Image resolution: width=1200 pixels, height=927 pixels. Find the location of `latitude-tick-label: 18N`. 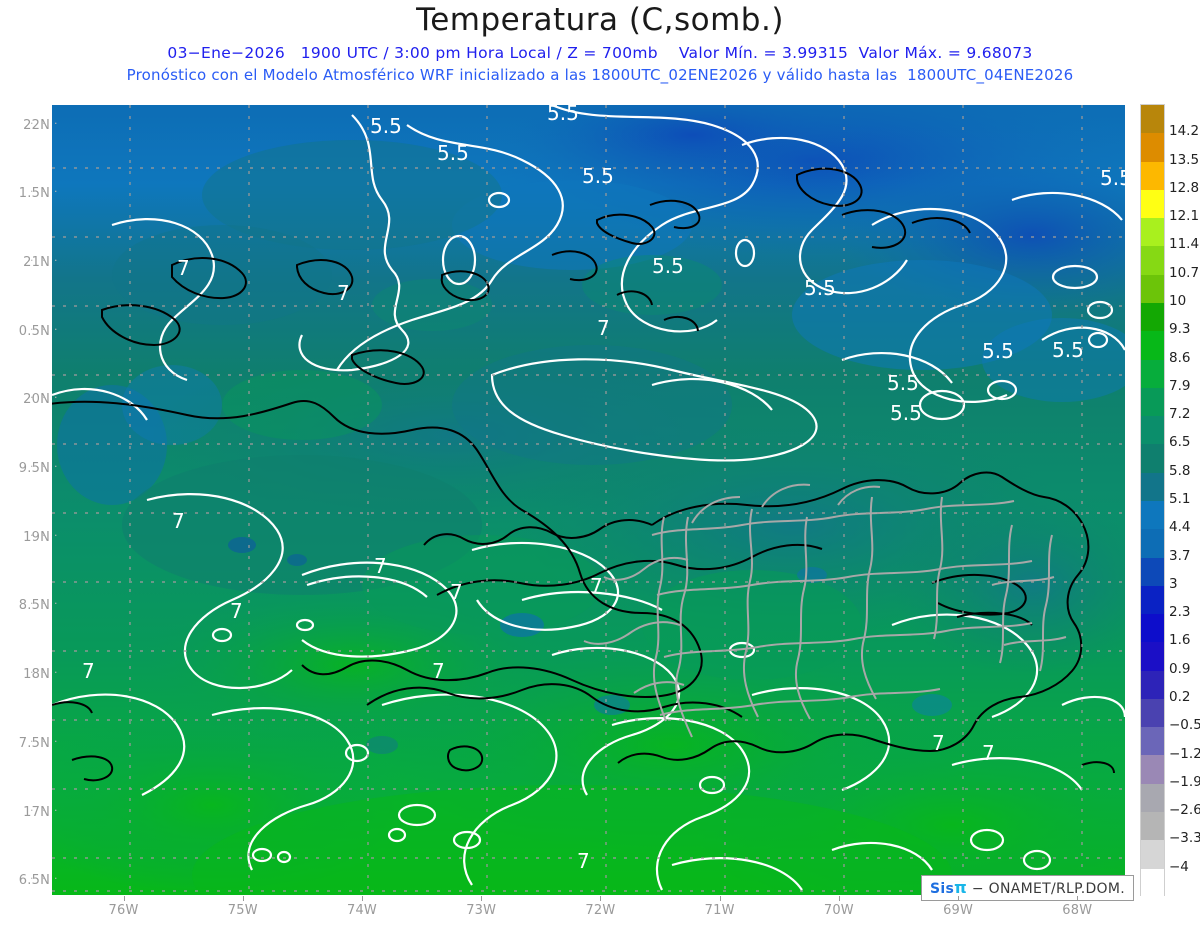

latitude-tick-label: 18N is located at coordinates (36, 675).